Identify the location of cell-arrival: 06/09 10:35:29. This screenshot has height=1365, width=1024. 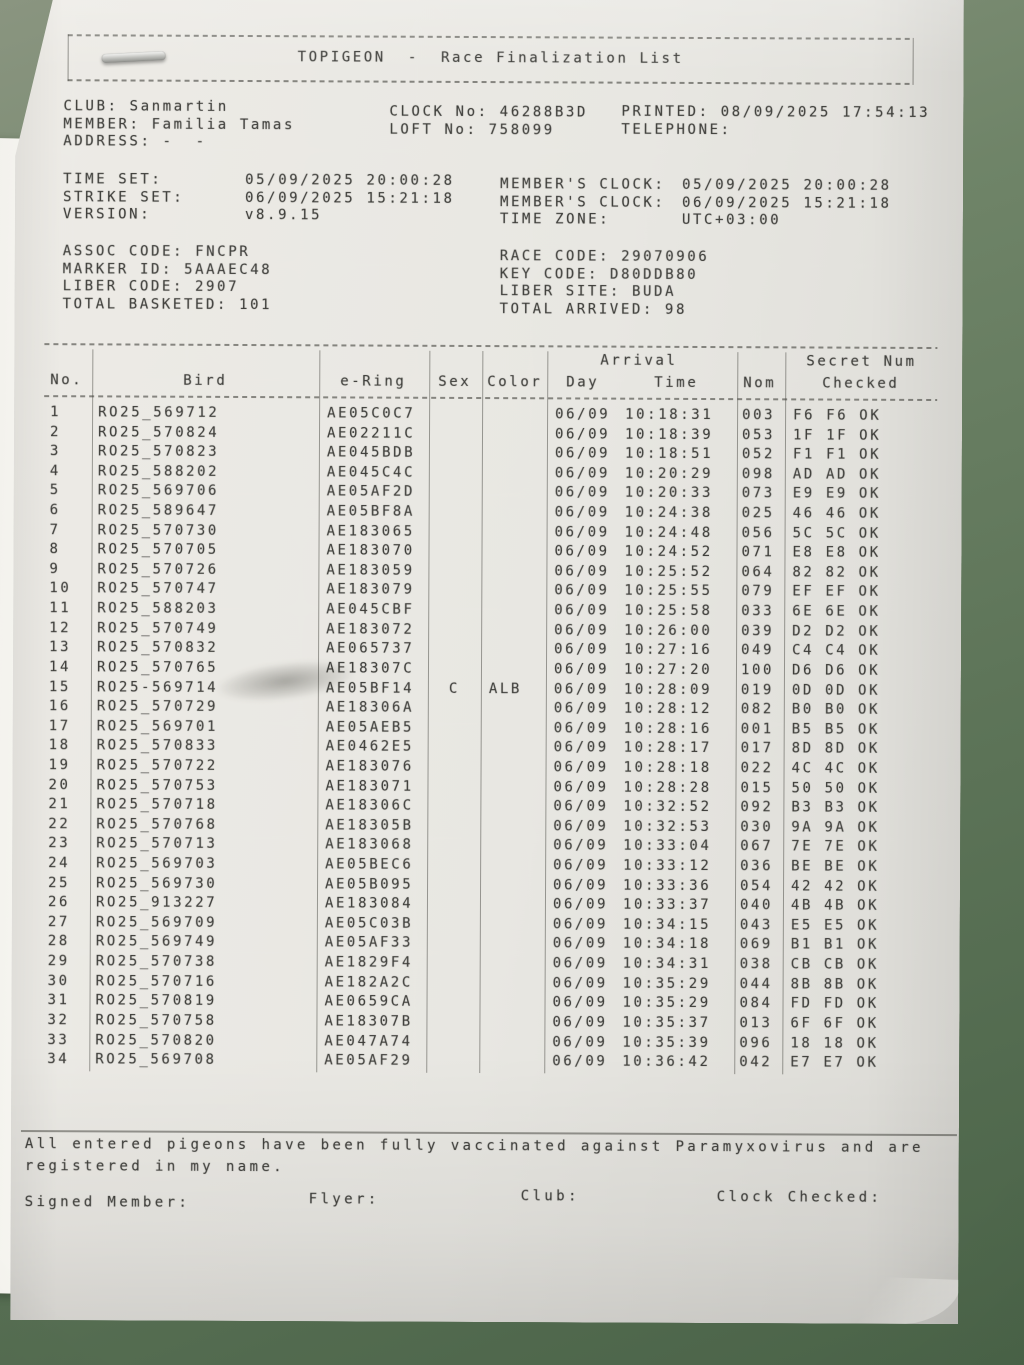
(640, 984).